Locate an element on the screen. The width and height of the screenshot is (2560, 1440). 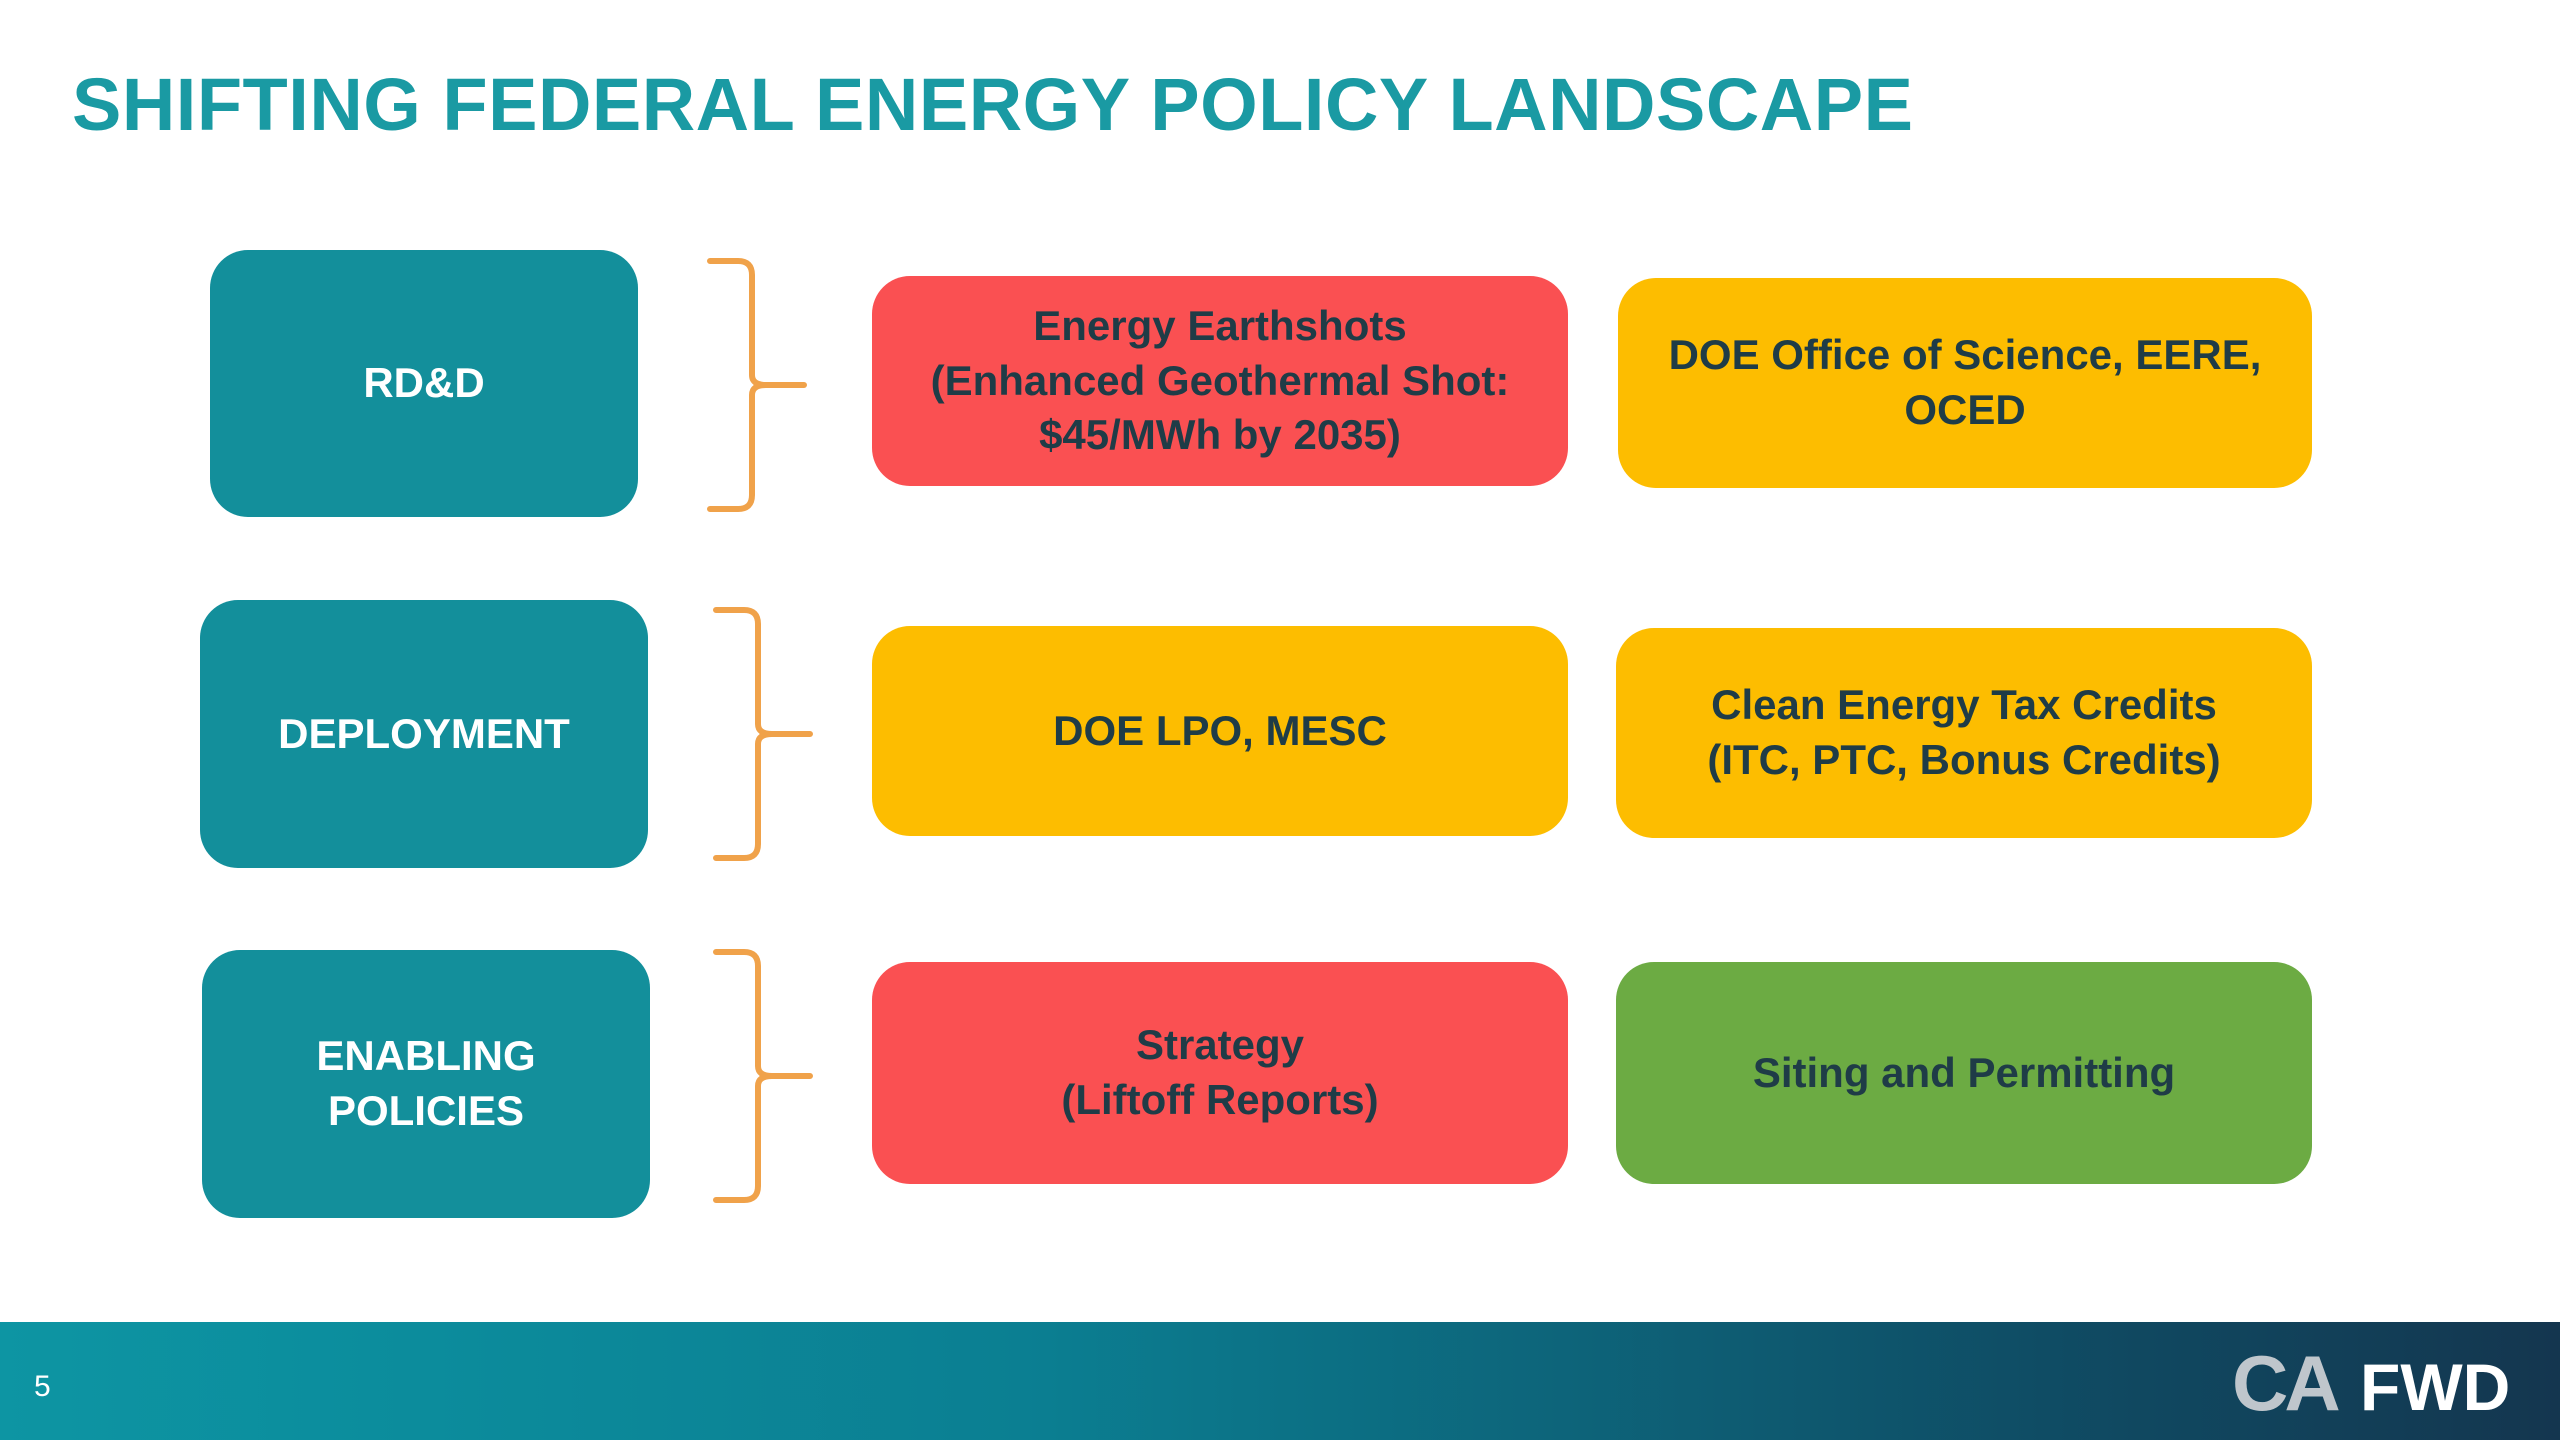
category-enabling-policies-box: ENABLING POLICIES is located at coordinates (426, 1084).